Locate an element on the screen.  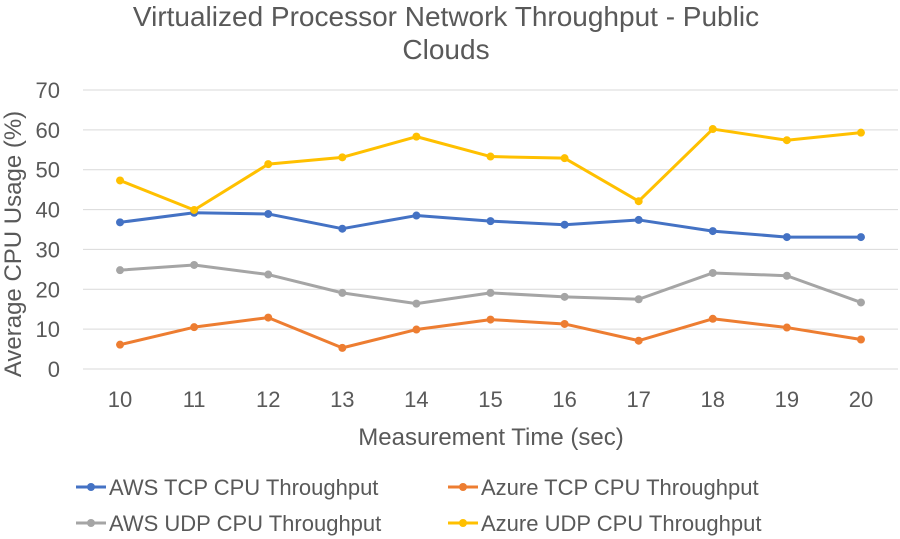
x-tick-label: 20 is located at coordinates (861, 399).